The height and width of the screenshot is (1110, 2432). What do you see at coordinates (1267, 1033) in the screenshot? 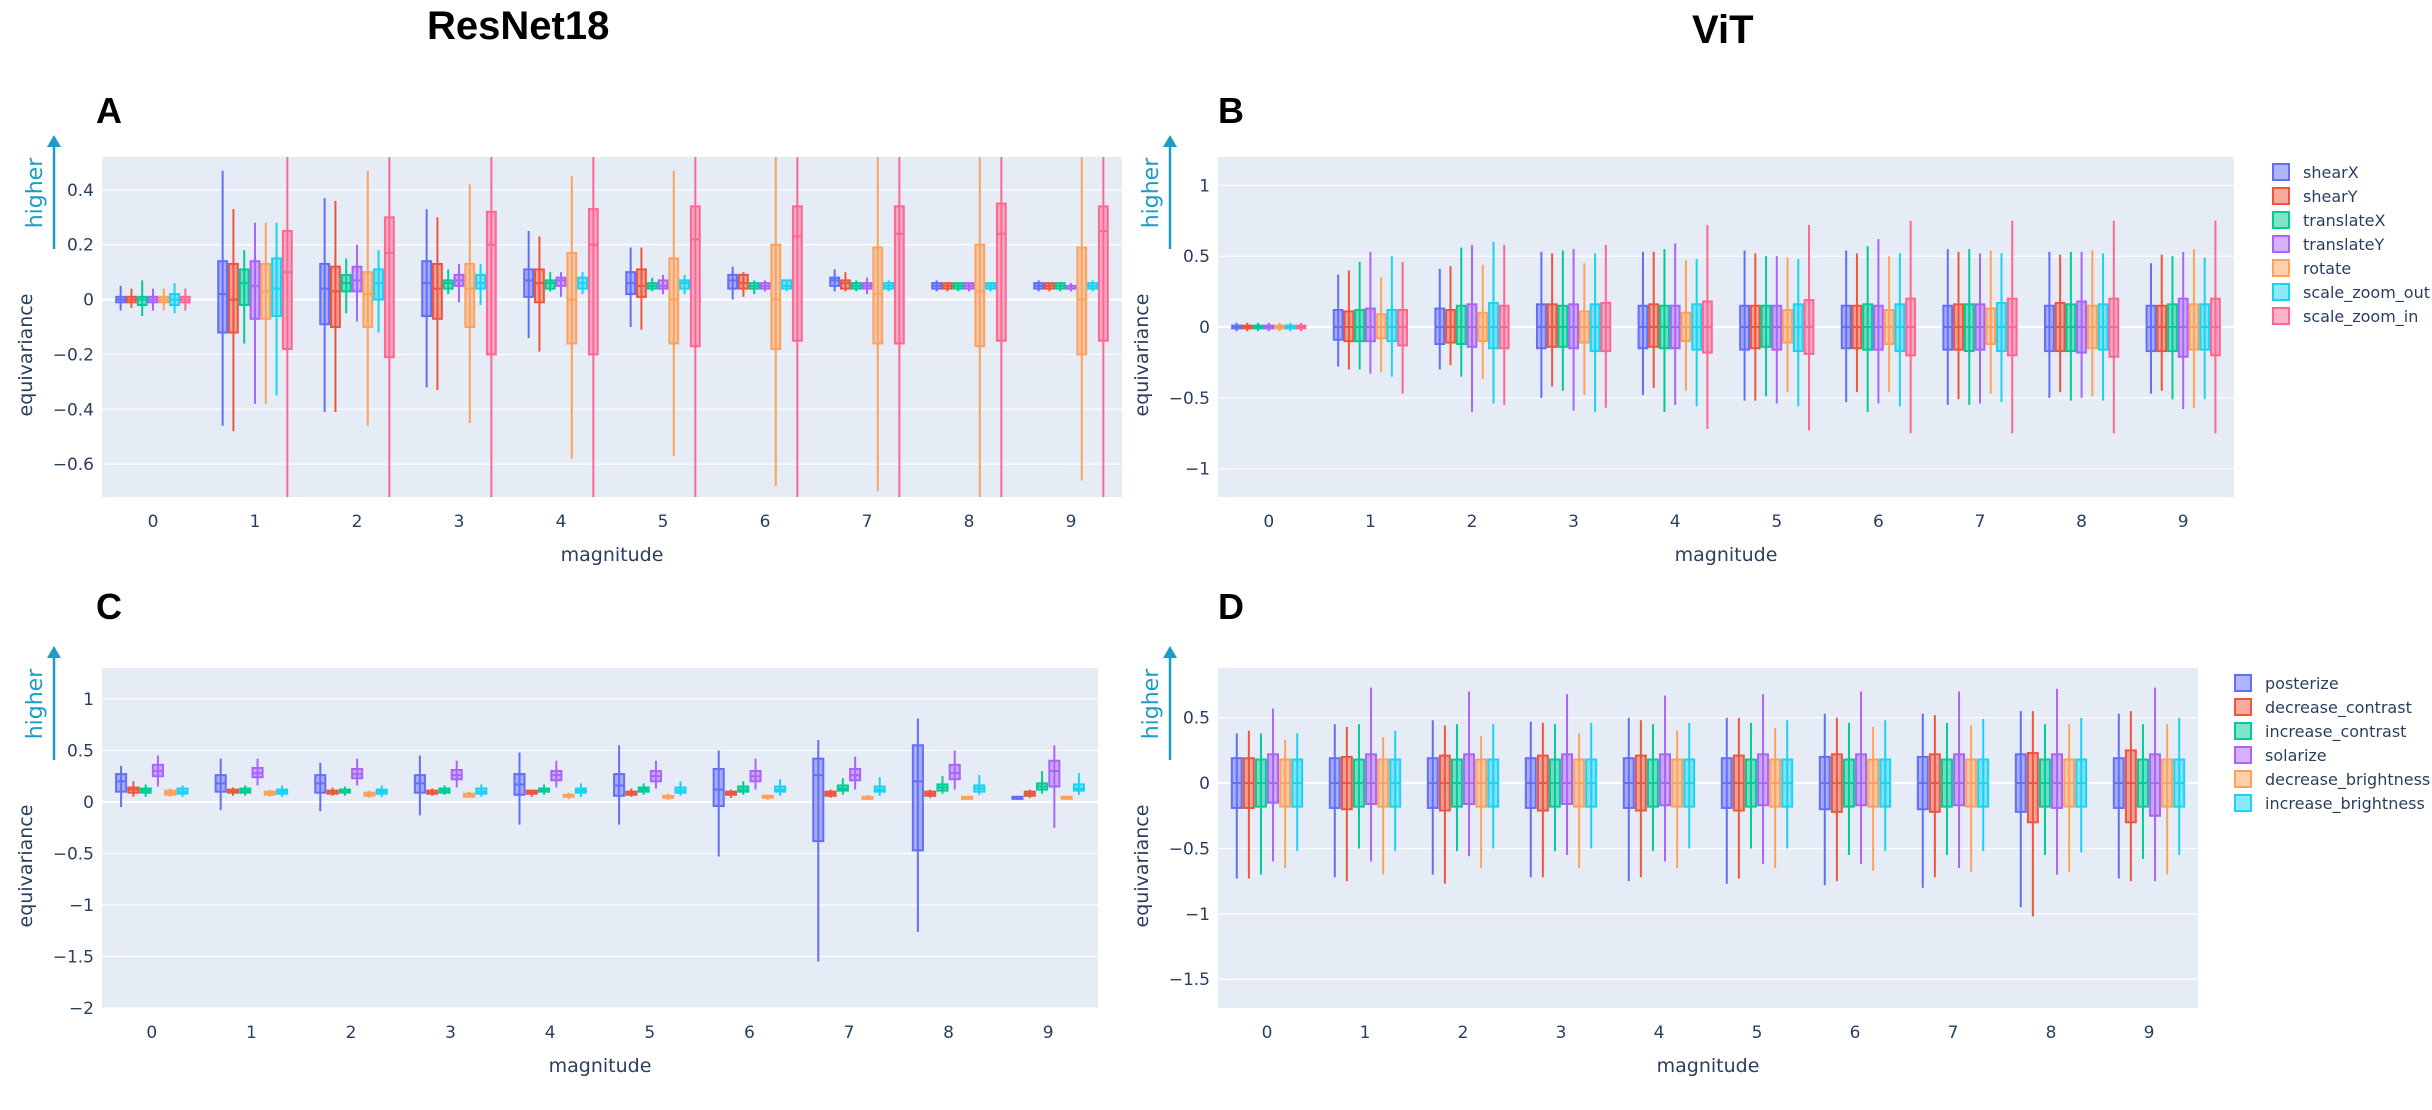
I see `x-tick-label: 0` at bounding box center [1267, 1033].